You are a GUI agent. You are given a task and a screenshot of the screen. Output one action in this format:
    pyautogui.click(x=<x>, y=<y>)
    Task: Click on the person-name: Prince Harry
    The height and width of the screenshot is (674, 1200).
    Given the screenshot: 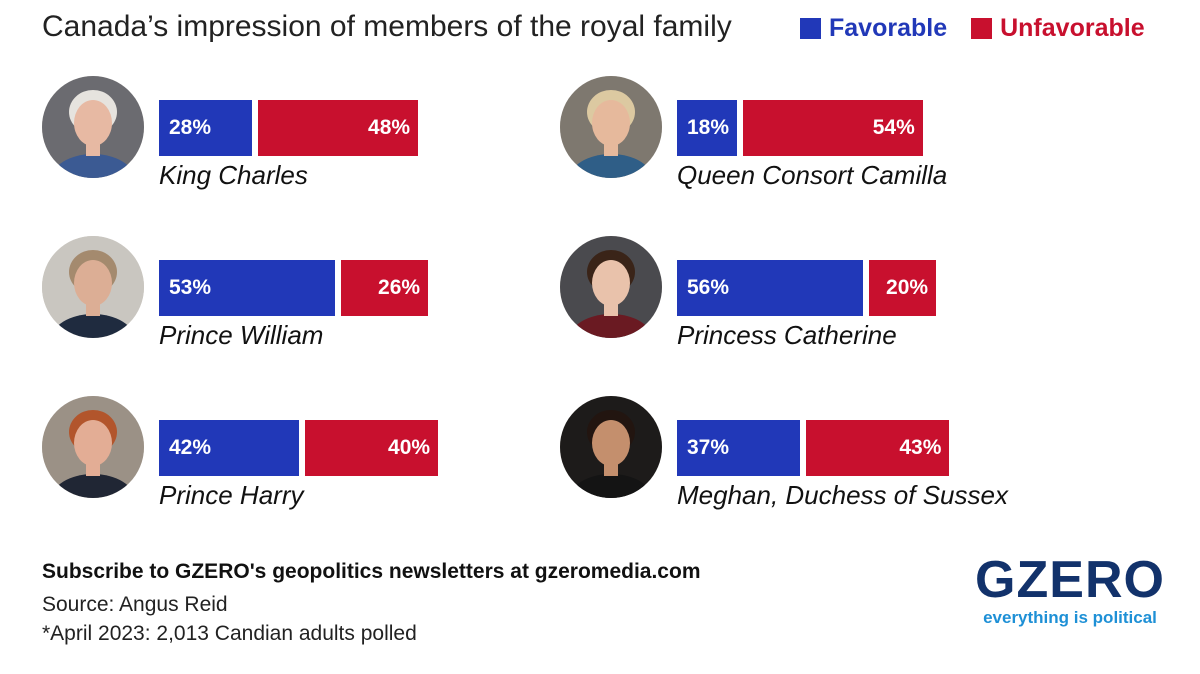 What is the action you would take?
    pyautogui.click(x=231, y=495)
    